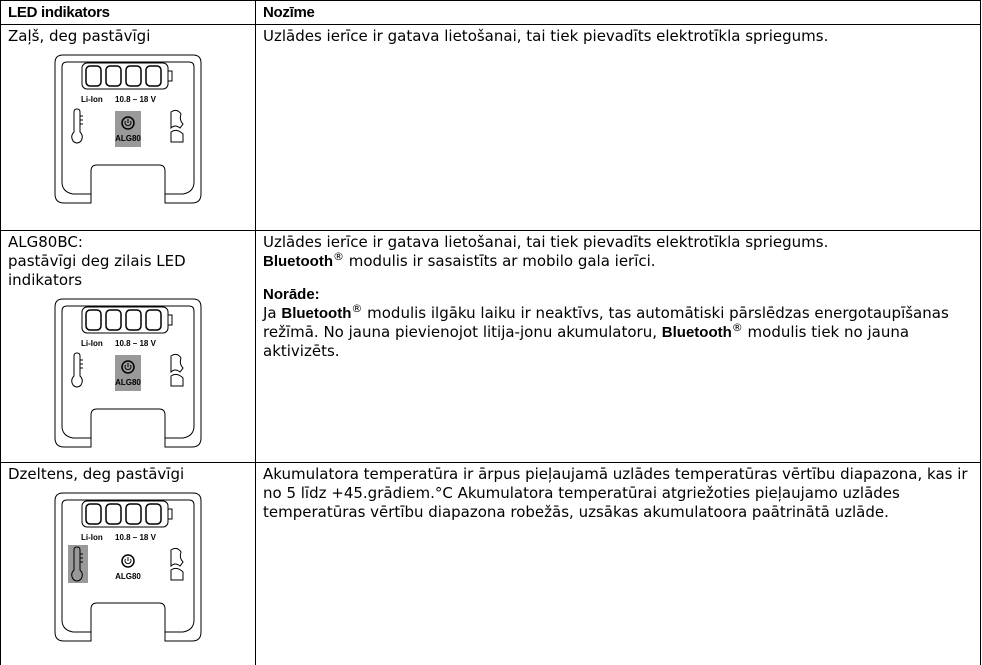 The height and width of the screenshot is (665, 982). What do you see at coordinates (79, 36) in the screenshot?
I see `indicator-text: Zaļš, deg pastāvīgi` at bounding box center [79, 36].